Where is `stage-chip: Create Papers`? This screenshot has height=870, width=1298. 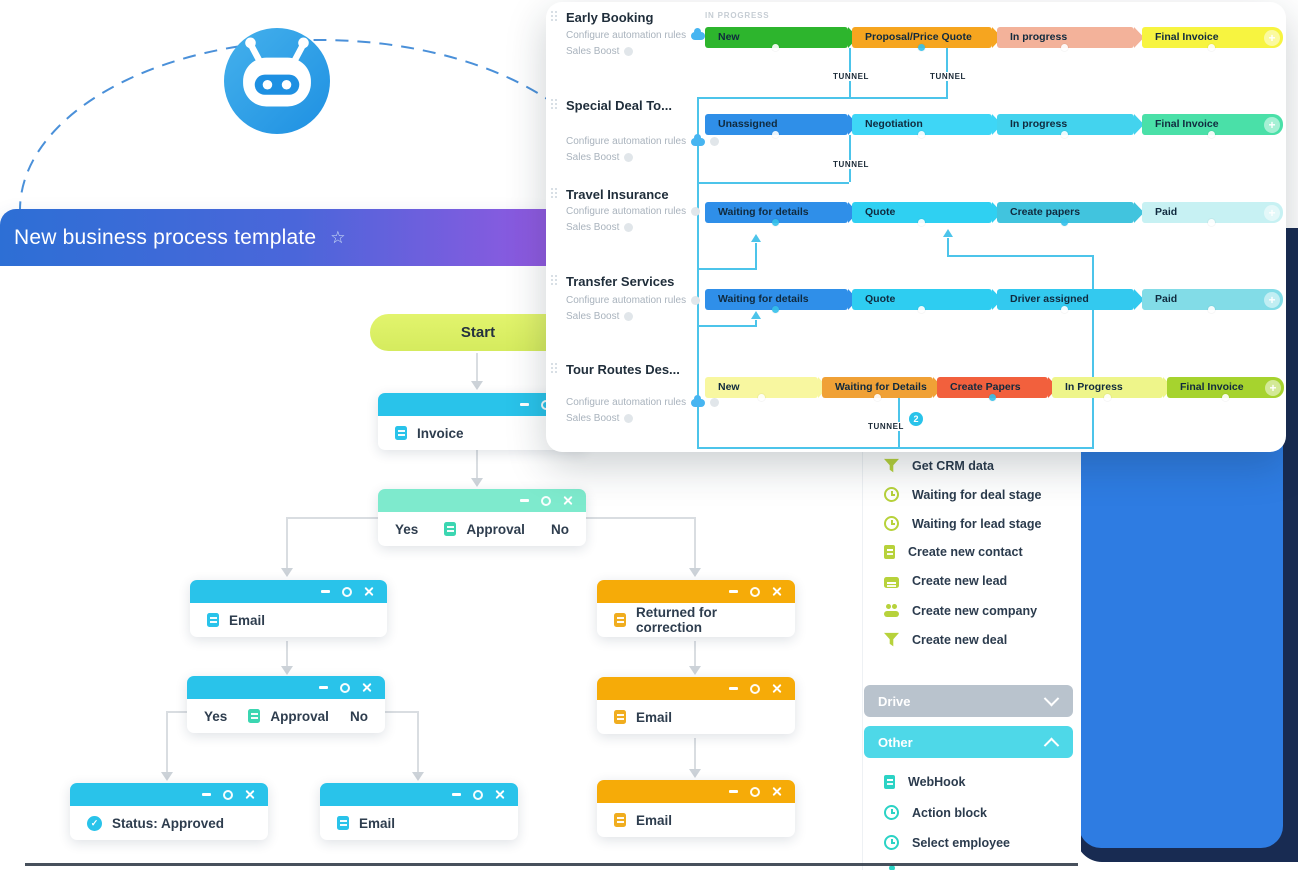 stage-chip: Create Papers is located at coordinates (992, 389).